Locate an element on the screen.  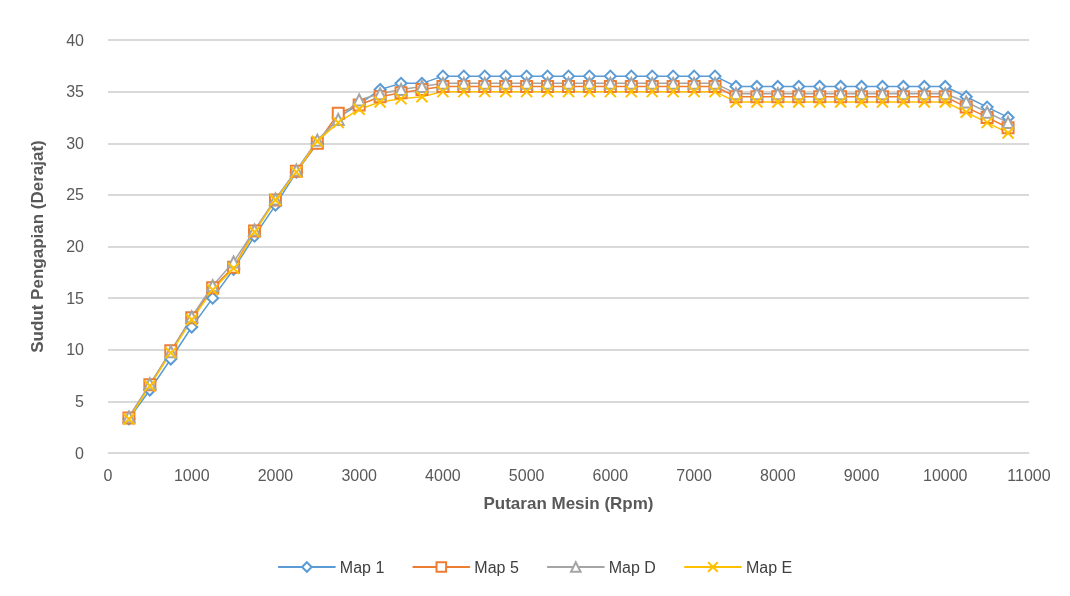
y-tick-label: 25 is located at coordinates (75, 195).